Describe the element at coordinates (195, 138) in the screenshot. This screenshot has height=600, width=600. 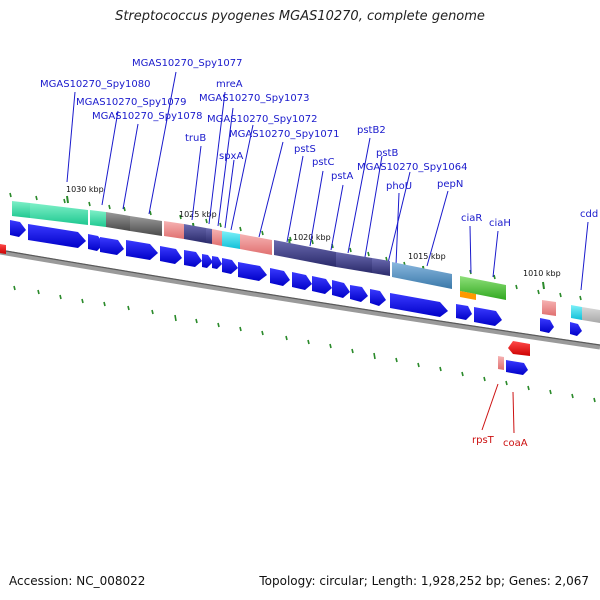
I see `gene-label: truB` at that location.